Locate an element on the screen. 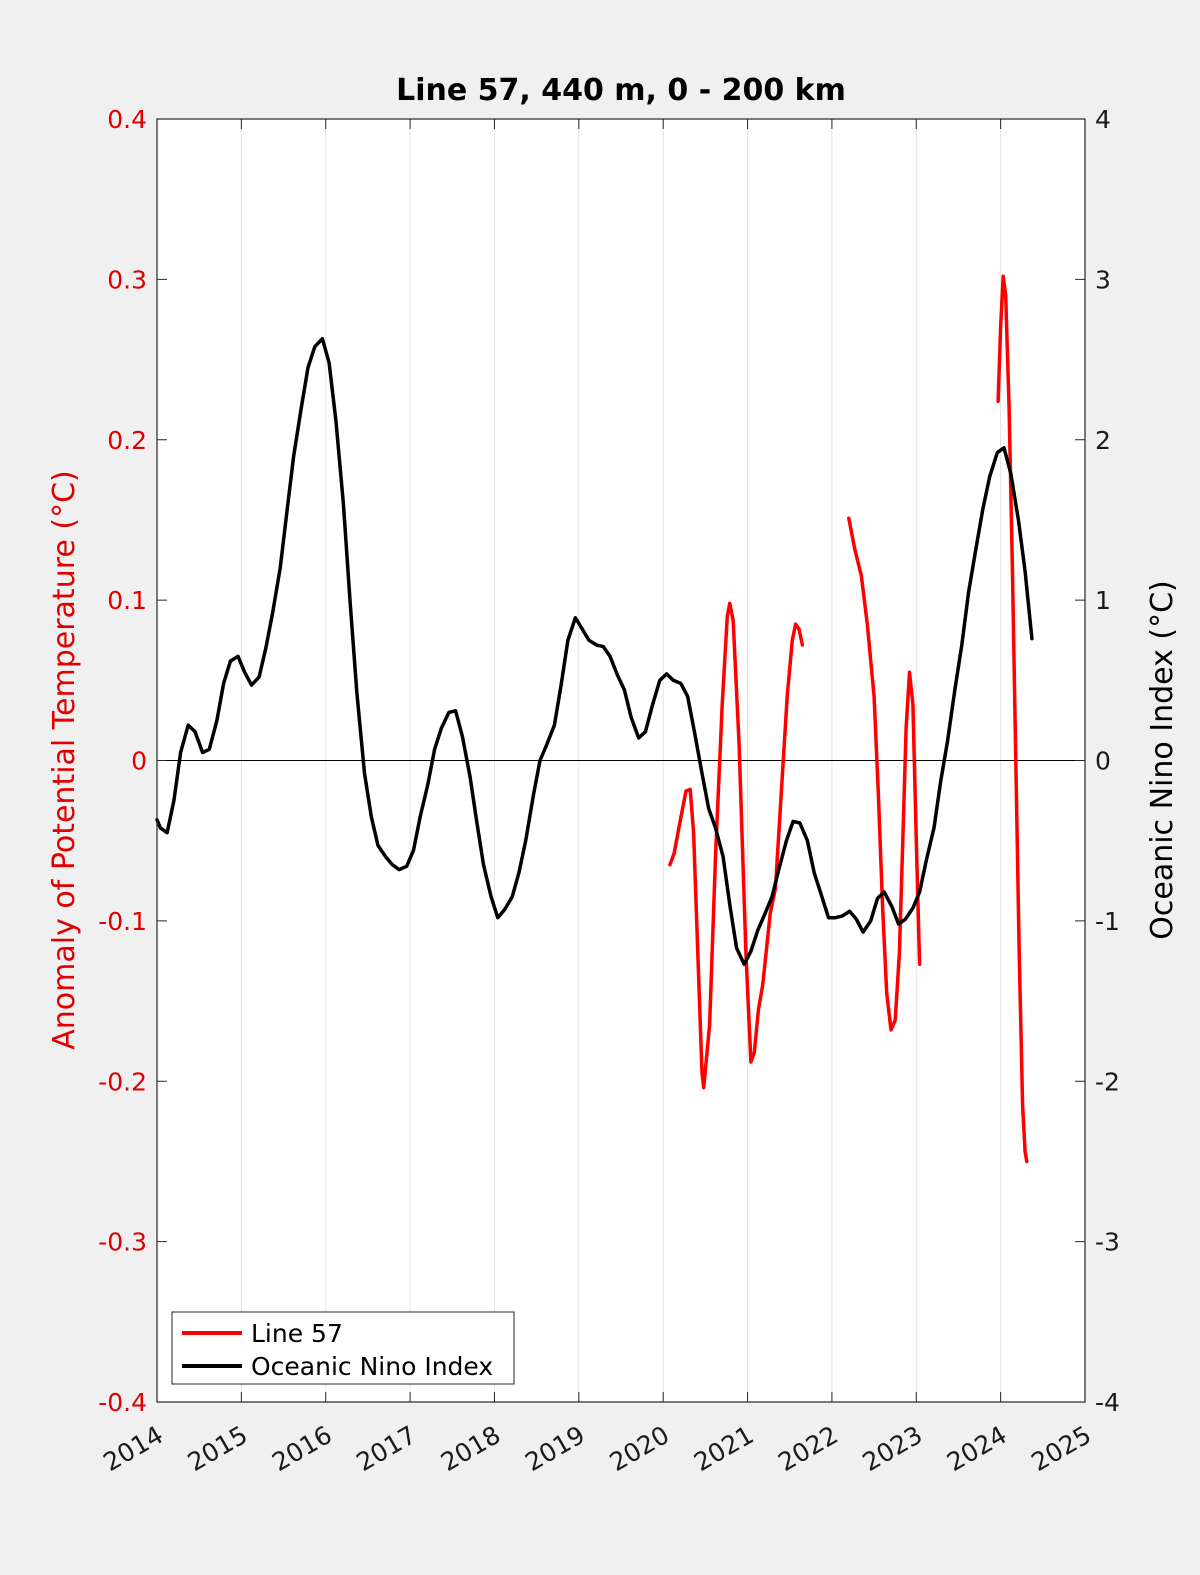 Image resolution: width=1200 pixels, height=1575 pixels. y-left-tick-label: 0.4 is located at coordinates (127, 119).